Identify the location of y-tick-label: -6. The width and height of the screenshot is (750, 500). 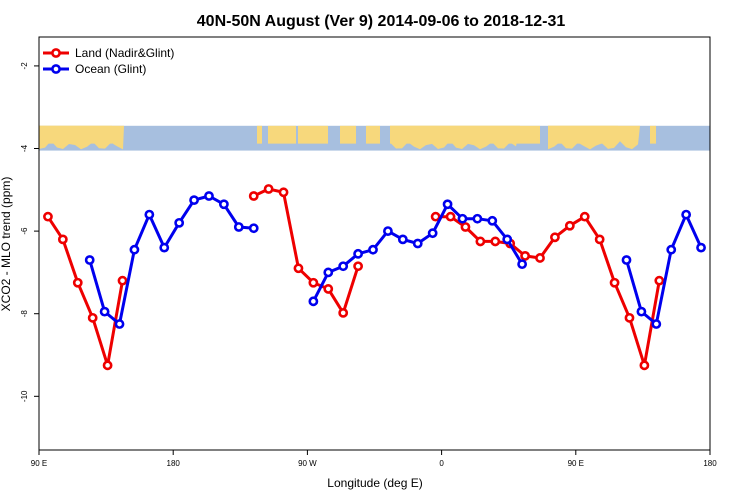
(24, 231).